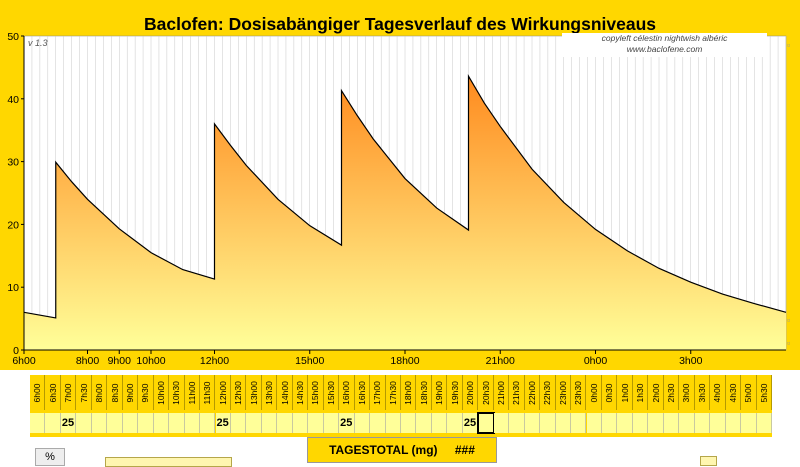 The image size is (800, 467). I want to click on time-slot-text: 12h30, so click(238, 392).